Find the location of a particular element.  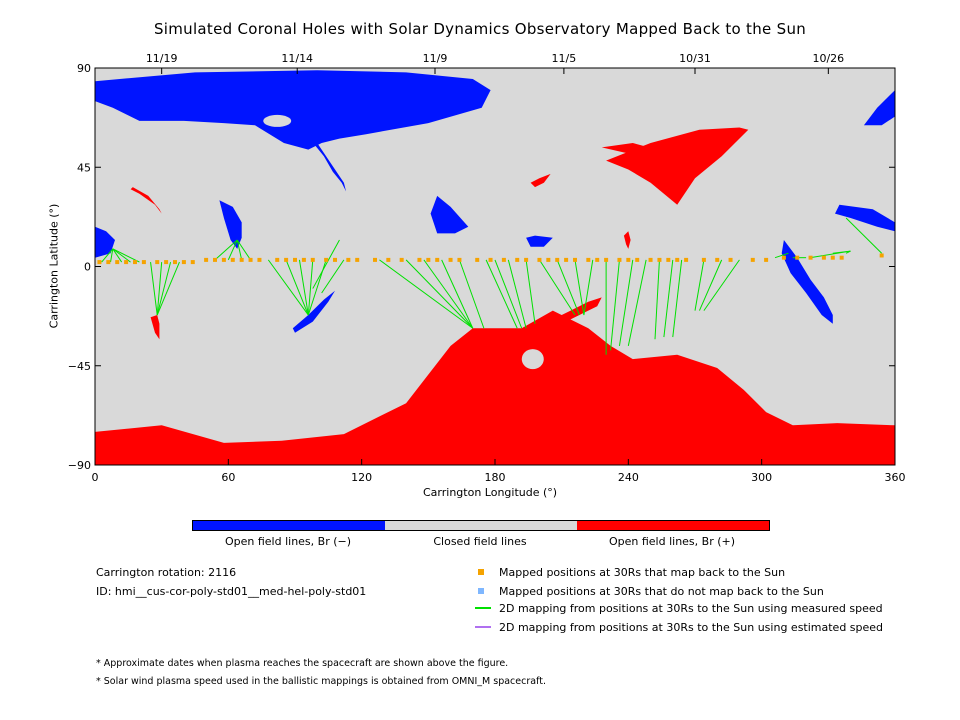

x-tick-label: 300 is located at coordinates (761, 477).